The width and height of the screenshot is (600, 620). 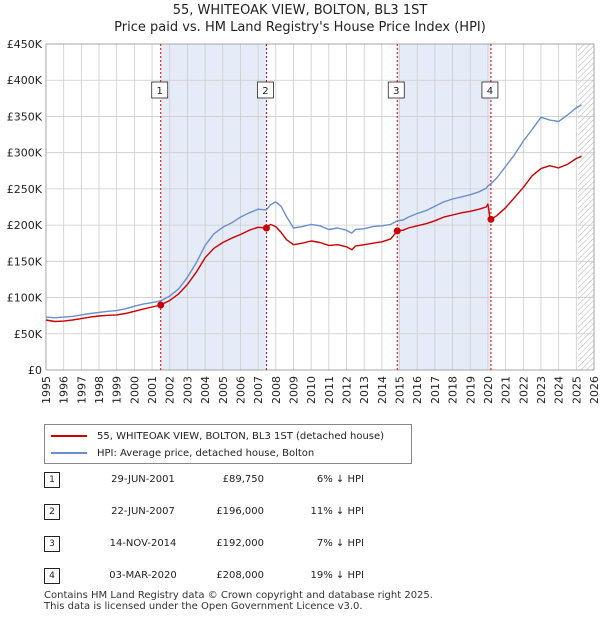 I want to click on sale-number-label: 4, so click(x=490, y=91).